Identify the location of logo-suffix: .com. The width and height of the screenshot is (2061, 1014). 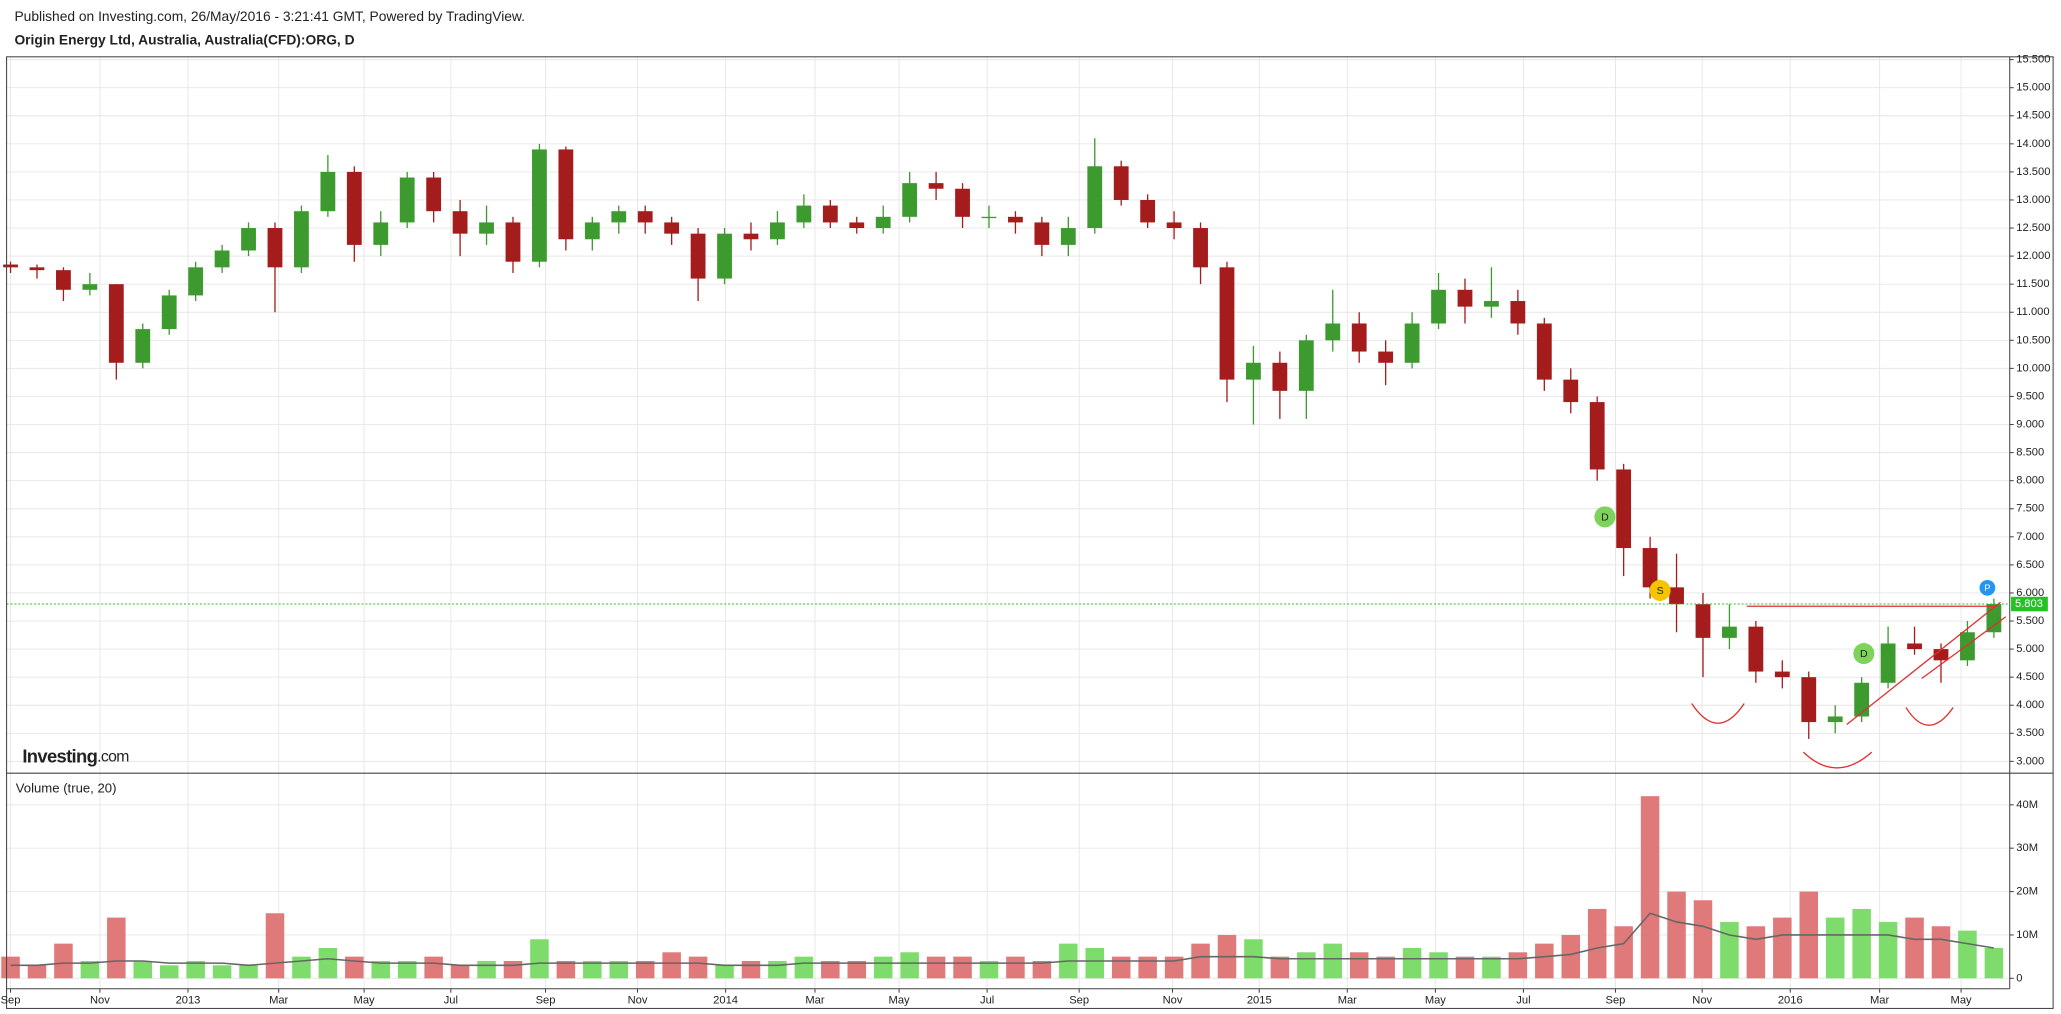
(113, 757).